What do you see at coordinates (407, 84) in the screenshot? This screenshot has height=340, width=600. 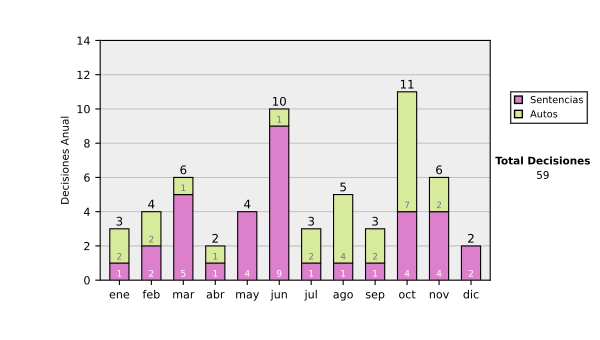 I see `total-label: 11` at bounding box center [407, 84].